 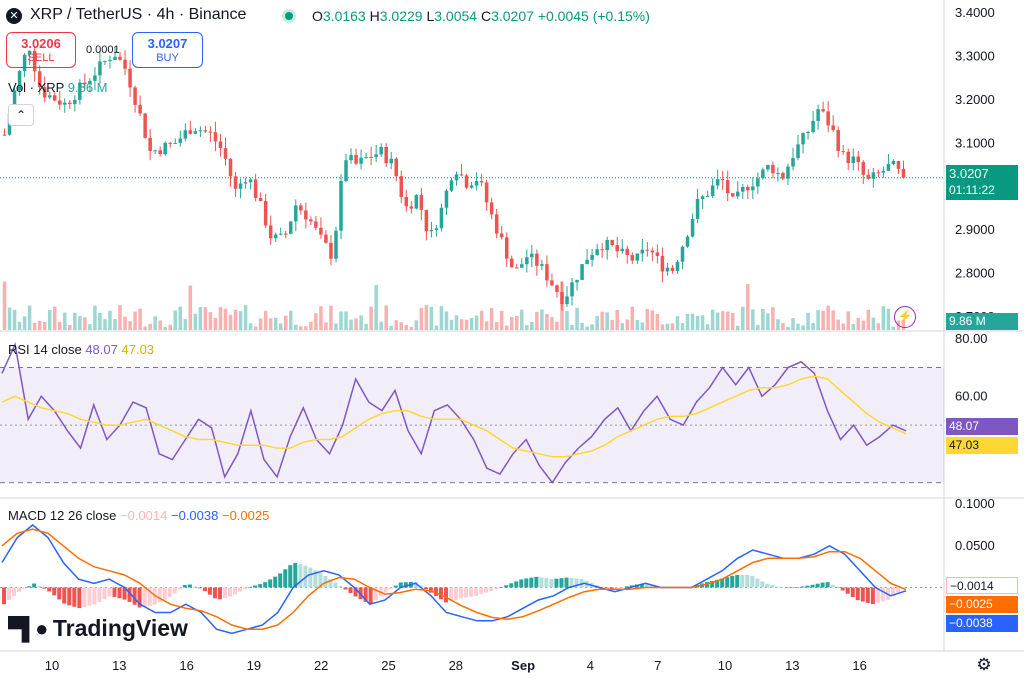 I want to click on spread-value: 0.0001, so click(x=103, y=50).